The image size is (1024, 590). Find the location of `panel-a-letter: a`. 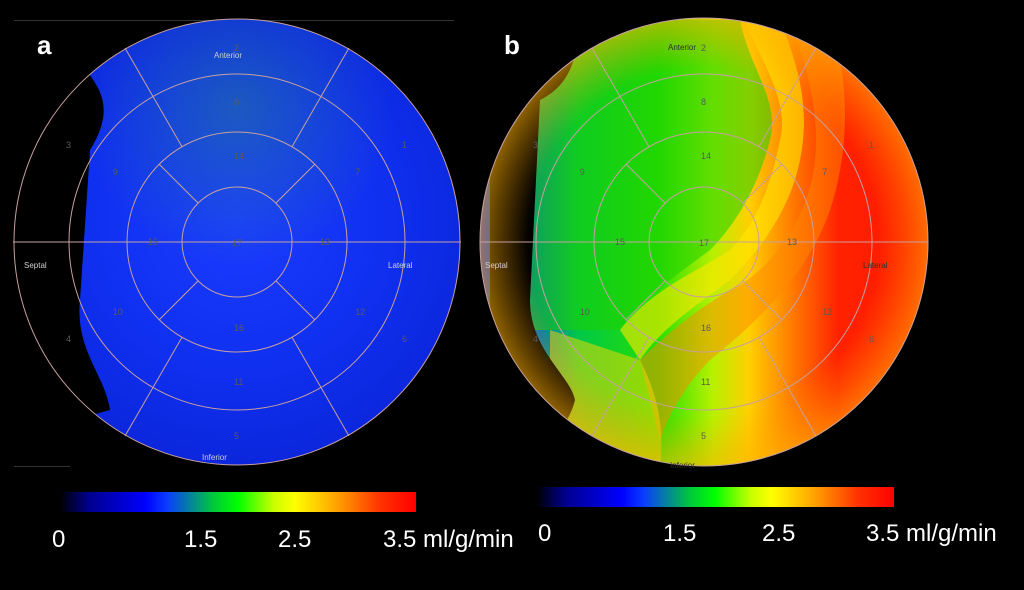

panel-a-letter: a is located at coordinates (44, 45).